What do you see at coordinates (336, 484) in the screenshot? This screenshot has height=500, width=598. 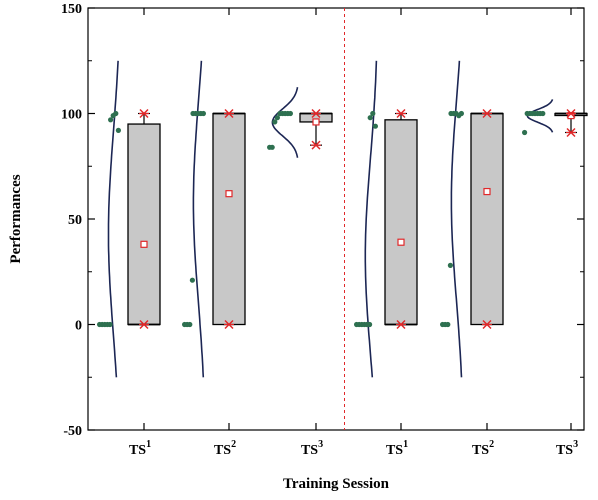 I see `x-axis-label: Training Session` at bounding box center [336, 484].